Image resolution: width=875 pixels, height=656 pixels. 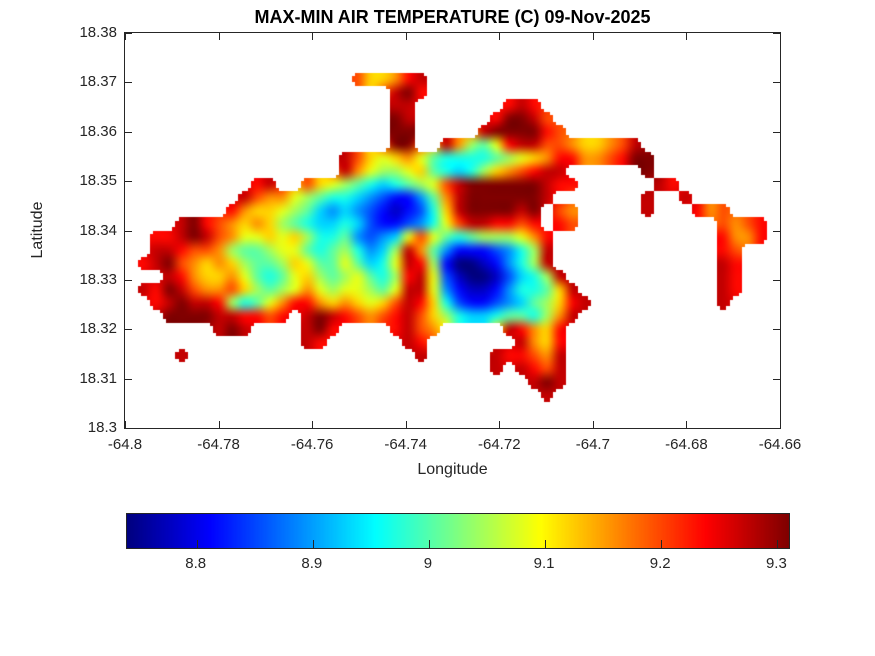 I want to click on y-tick-label: 18.38, so click(x=98, y=32).